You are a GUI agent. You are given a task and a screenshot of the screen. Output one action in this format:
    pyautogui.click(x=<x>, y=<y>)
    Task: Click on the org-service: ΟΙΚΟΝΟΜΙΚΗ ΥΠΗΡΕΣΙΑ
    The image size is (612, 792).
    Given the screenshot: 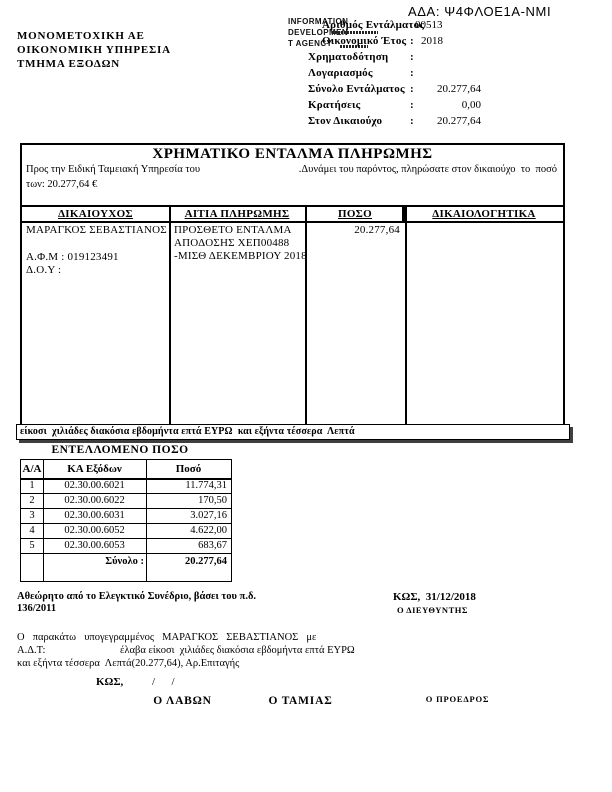 What is the action you would take?
    pyautogui.click(x=94, y=50)
    